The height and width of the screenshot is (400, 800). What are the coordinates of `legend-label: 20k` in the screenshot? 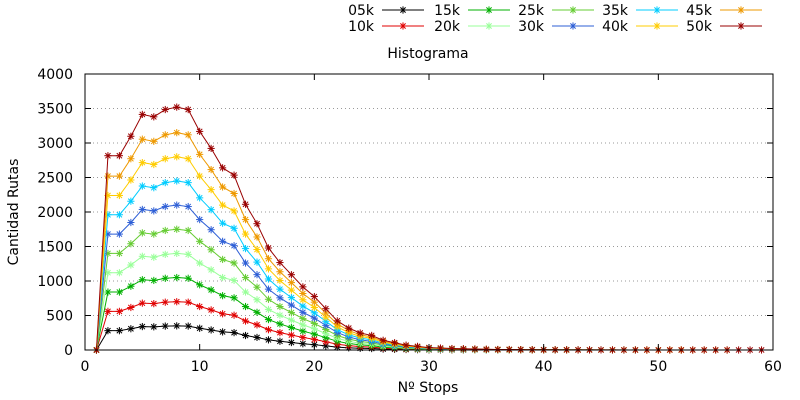 It's located at (447, 27).